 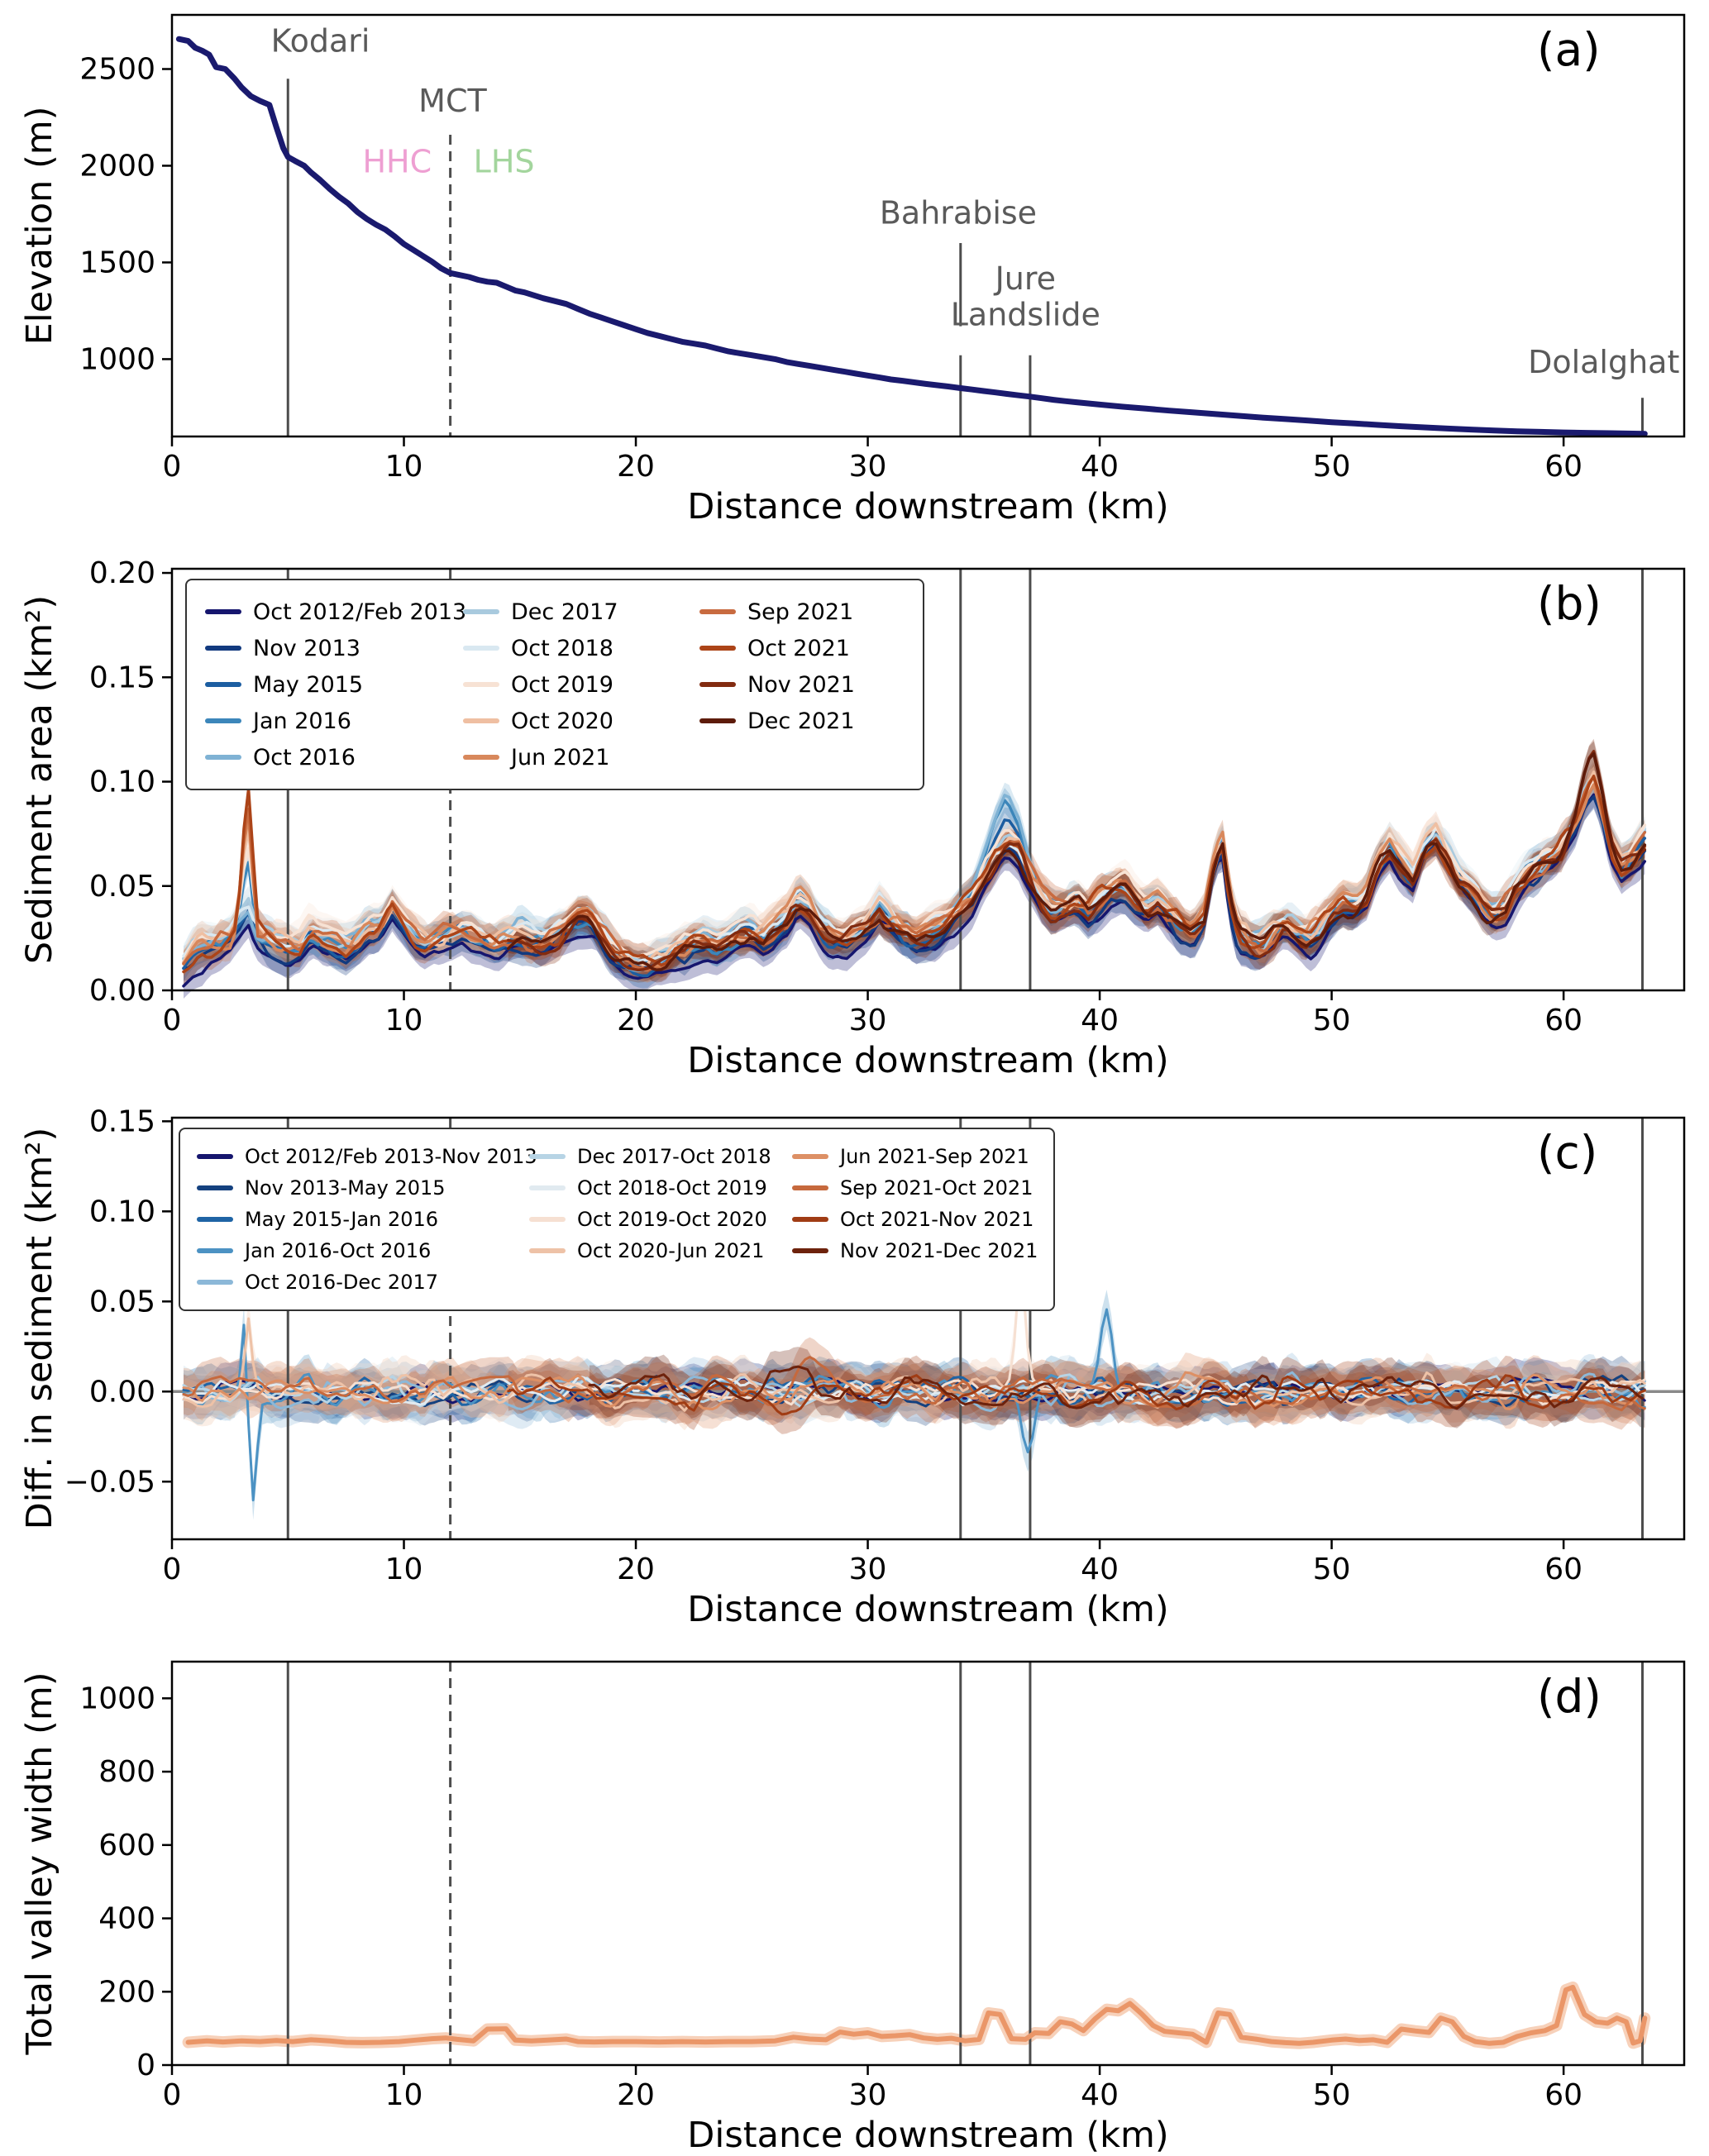 I want to click on legend-label: Nov 2021-Dec 2021, so click(x=939, y=1250).